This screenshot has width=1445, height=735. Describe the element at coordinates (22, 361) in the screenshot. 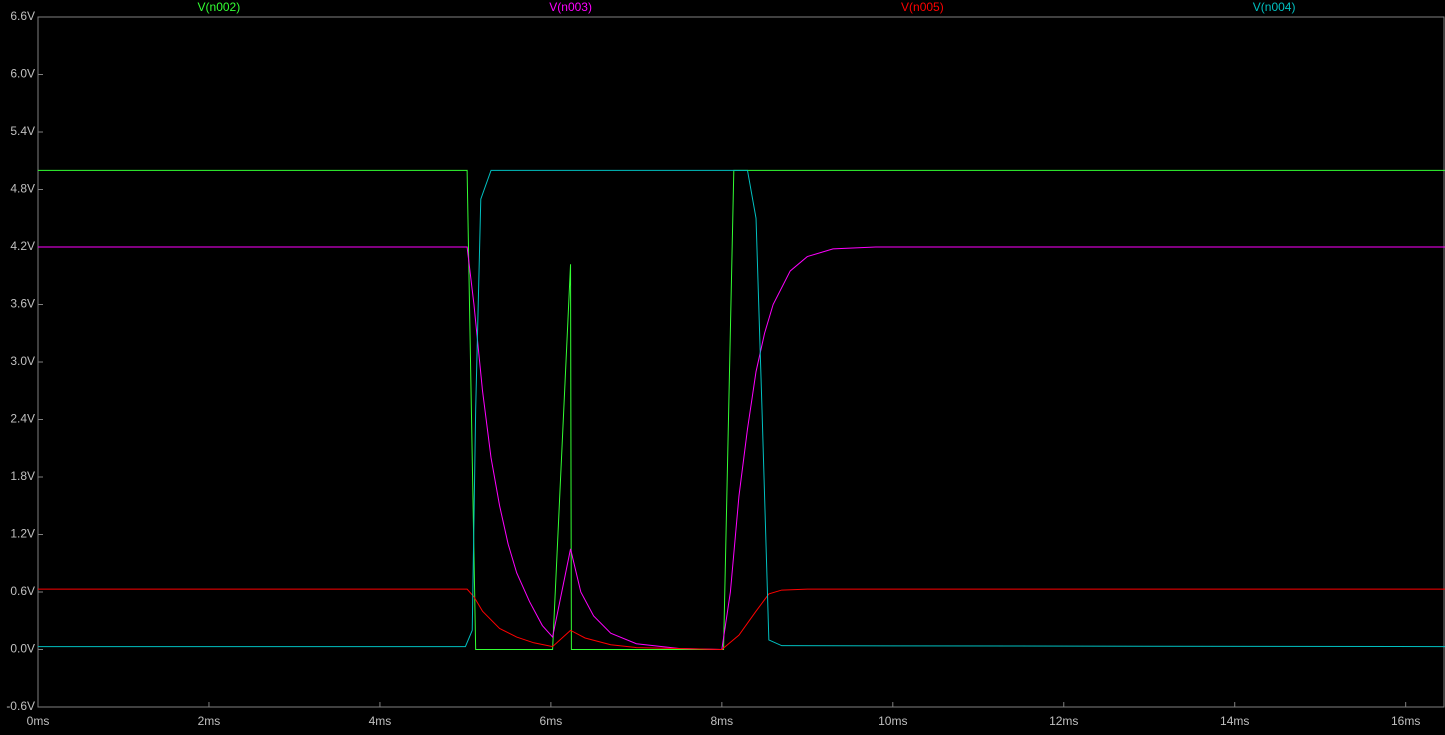

I see `y-tick-label: 3.0V` at that location.